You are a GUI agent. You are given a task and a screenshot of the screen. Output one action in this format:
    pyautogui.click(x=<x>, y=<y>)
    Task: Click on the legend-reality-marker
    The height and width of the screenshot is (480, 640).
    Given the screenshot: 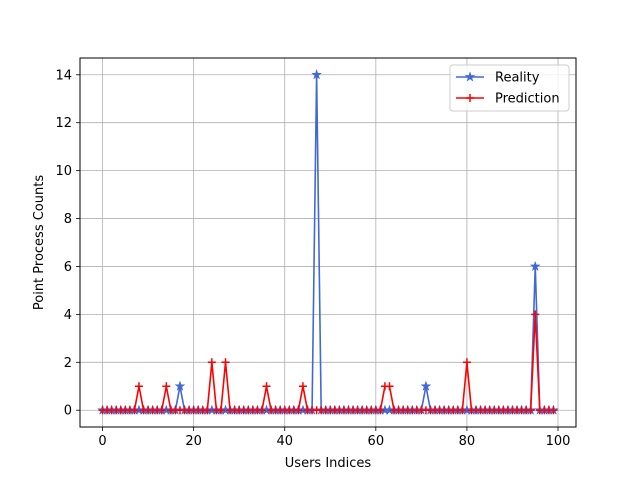 What is the action you would take?
    pyautogui.click(x=470, y=76)
    